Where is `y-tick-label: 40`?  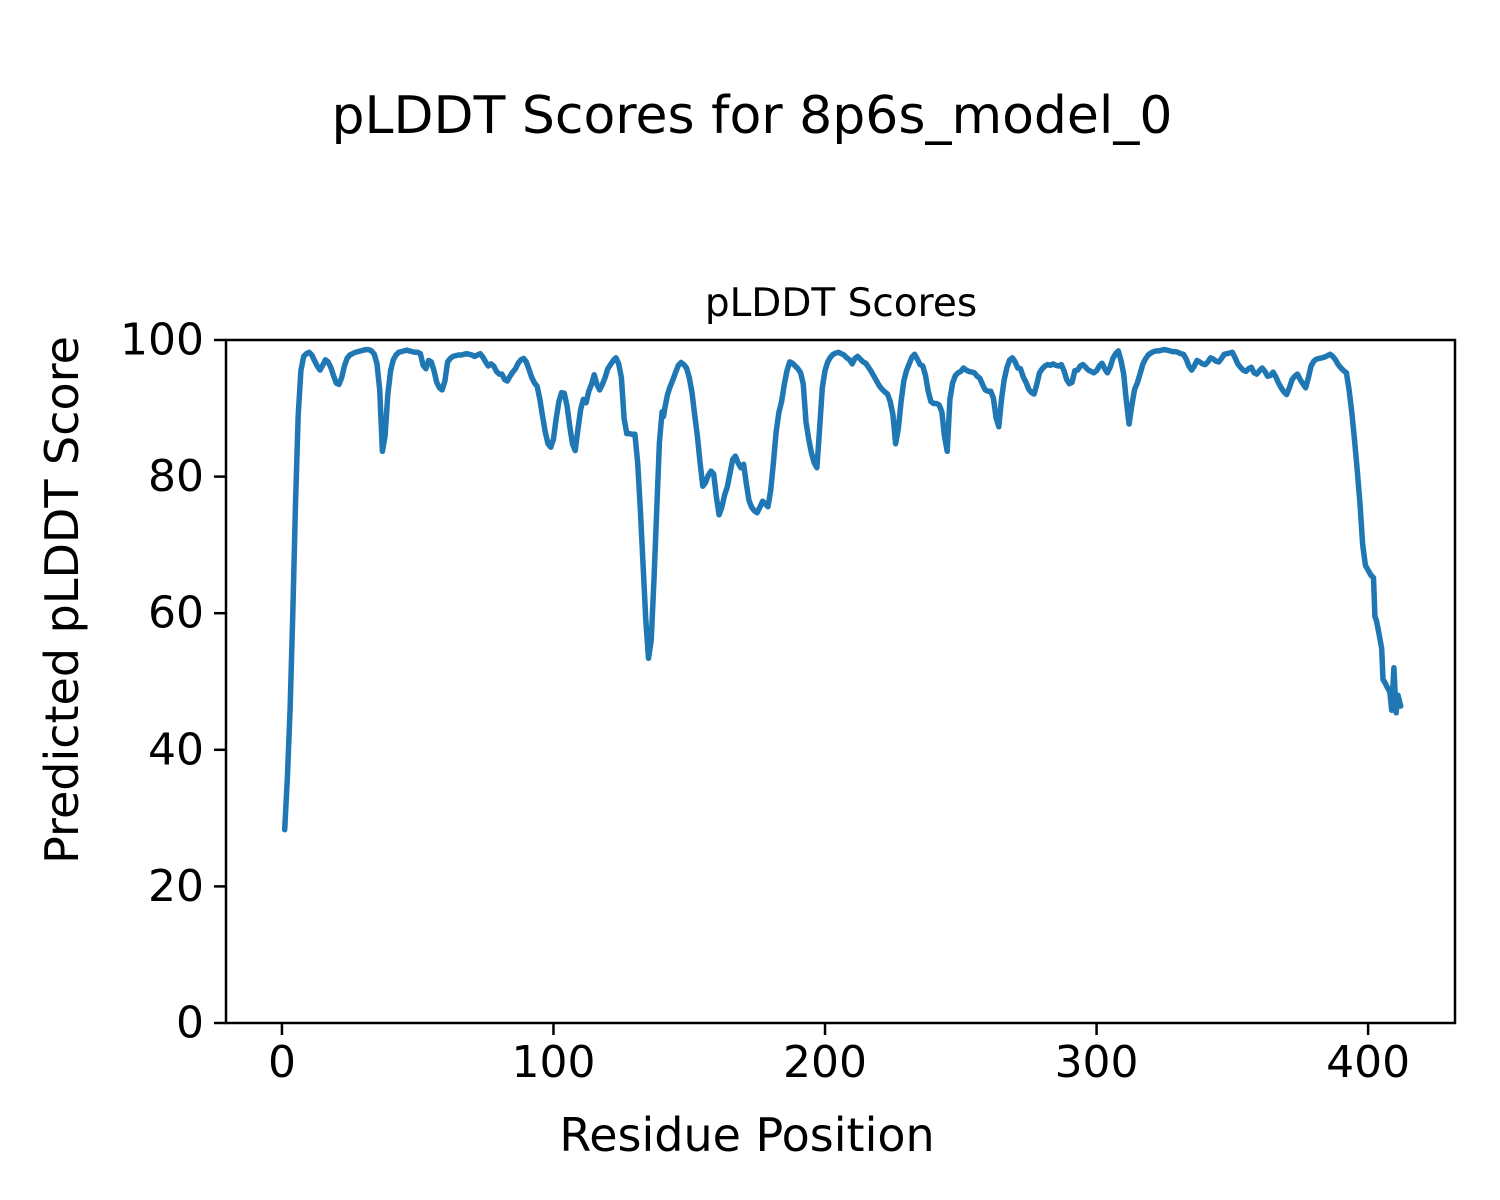
y-tick-label: 40 is located at coordinates (176, 749).